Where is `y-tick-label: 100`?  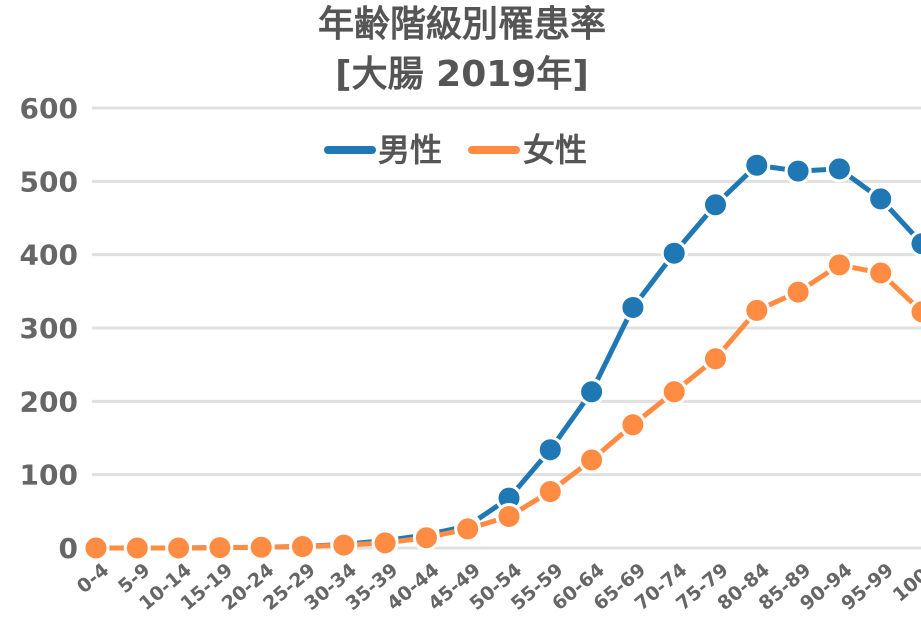
y-tick-label: 100 is located at coordinates (49, 475).